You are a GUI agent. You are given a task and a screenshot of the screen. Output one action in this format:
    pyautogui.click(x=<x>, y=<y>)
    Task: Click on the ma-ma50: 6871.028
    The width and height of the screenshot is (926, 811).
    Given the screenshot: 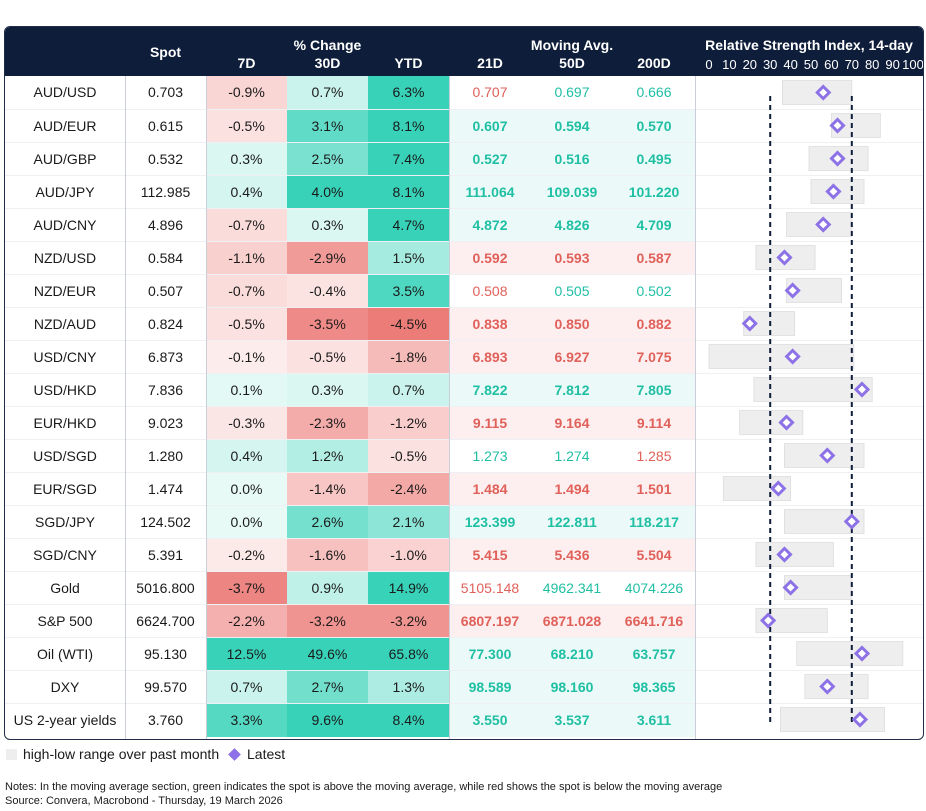 What is the action you would take?
    pyautogui.click(x=572, y=621)
    